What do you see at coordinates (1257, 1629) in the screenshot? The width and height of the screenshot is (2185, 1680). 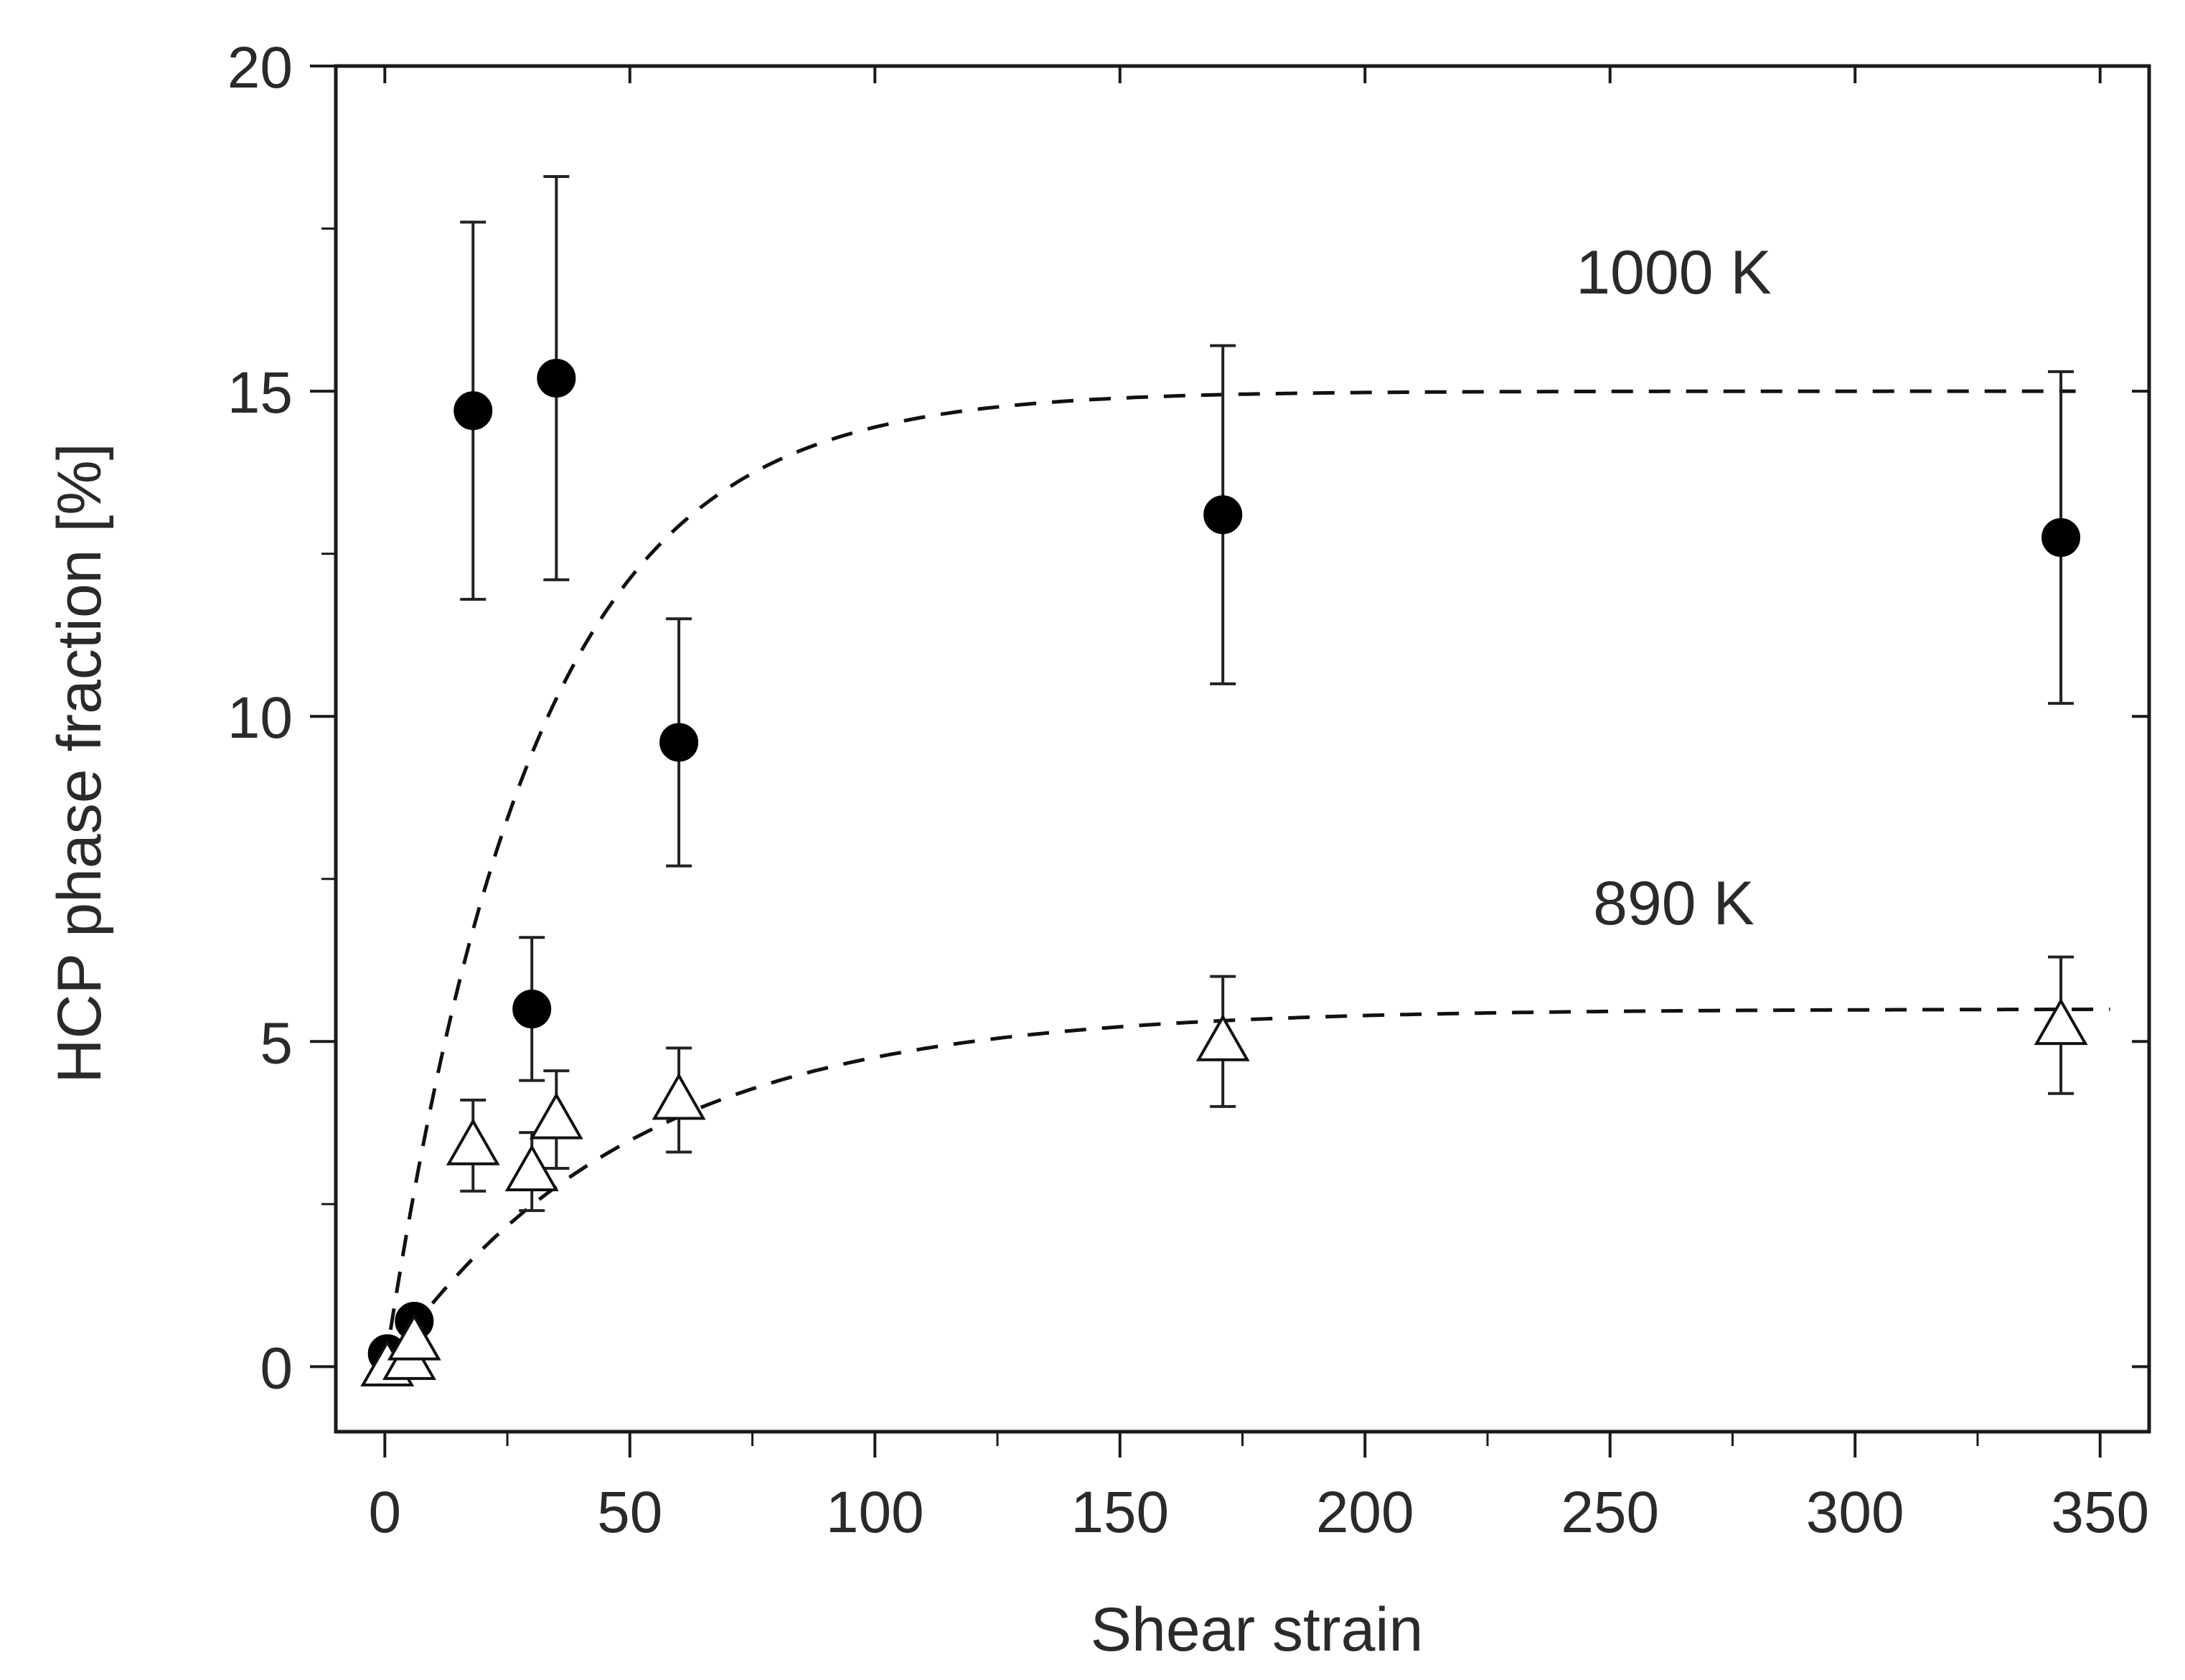 I see `x-axis-title: Shear strain` at bounding box center [1257, 1629].